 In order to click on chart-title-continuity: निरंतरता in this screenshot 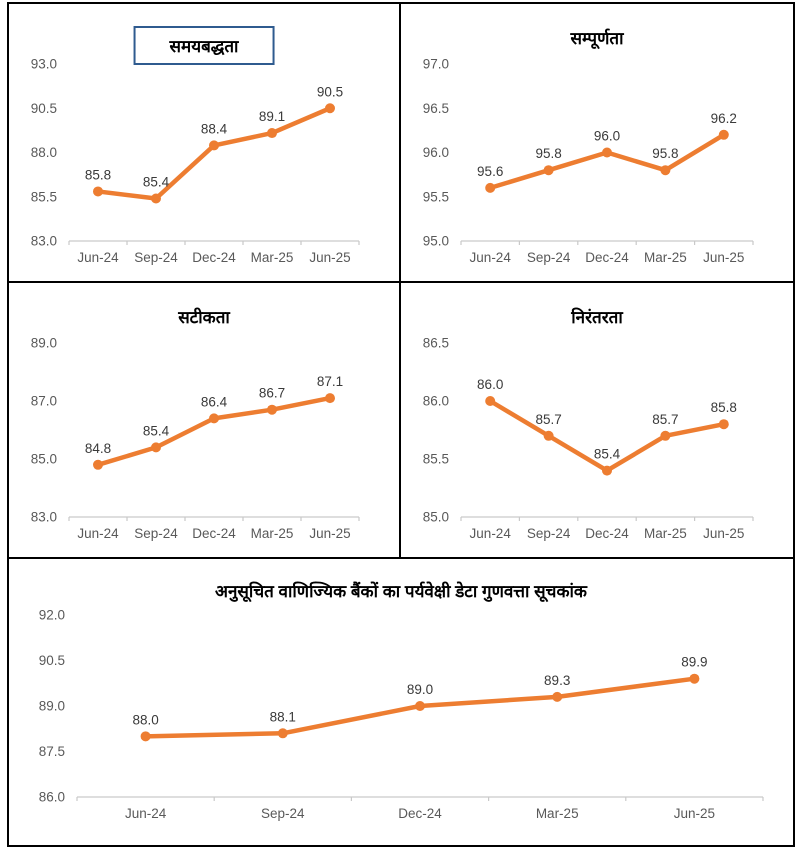, I will do `click(597, 317)`.